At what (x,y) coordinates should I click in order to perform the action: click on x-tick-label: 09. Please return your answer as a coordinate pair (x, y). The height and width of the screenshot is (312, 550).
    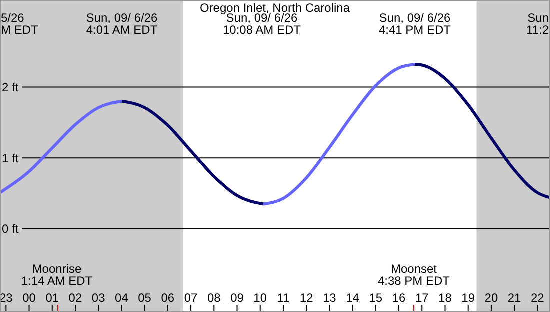
    Looking at the image, I should click on (237, 298).